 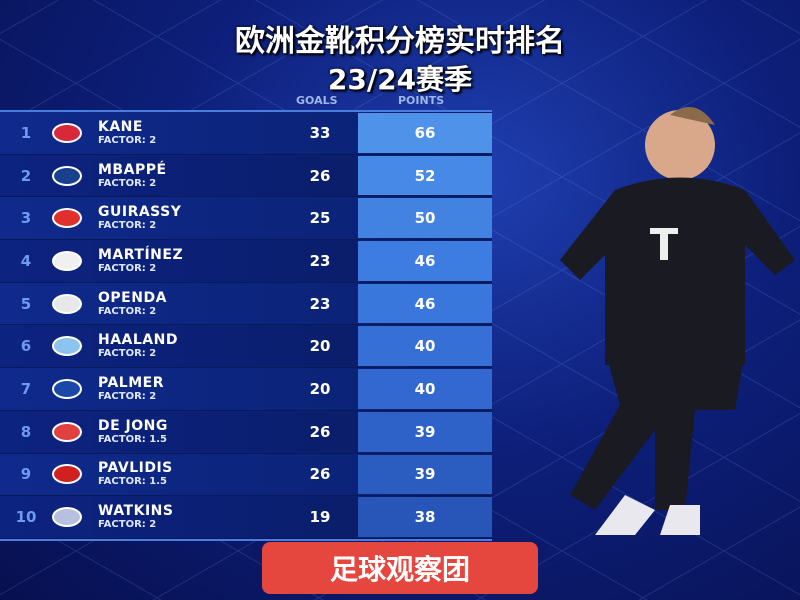 What do you see at coordinates (132, 297) in the screenshot?
I see `player-name: OPENDA` at bounding box center [132, 297].